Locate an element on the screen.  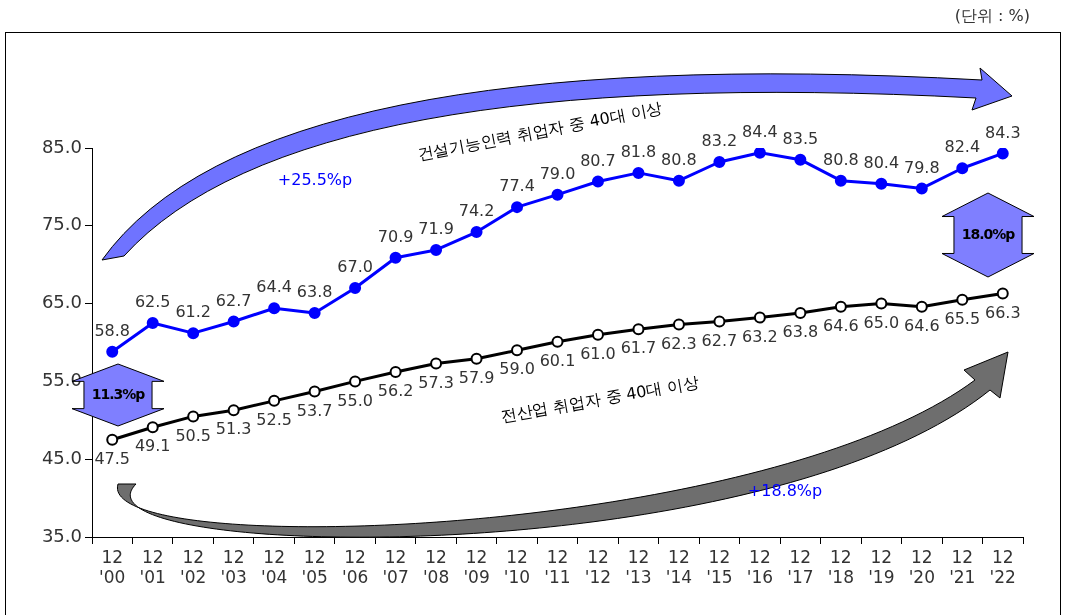
data-label: 53.7 is located at coordinates (314, 410).